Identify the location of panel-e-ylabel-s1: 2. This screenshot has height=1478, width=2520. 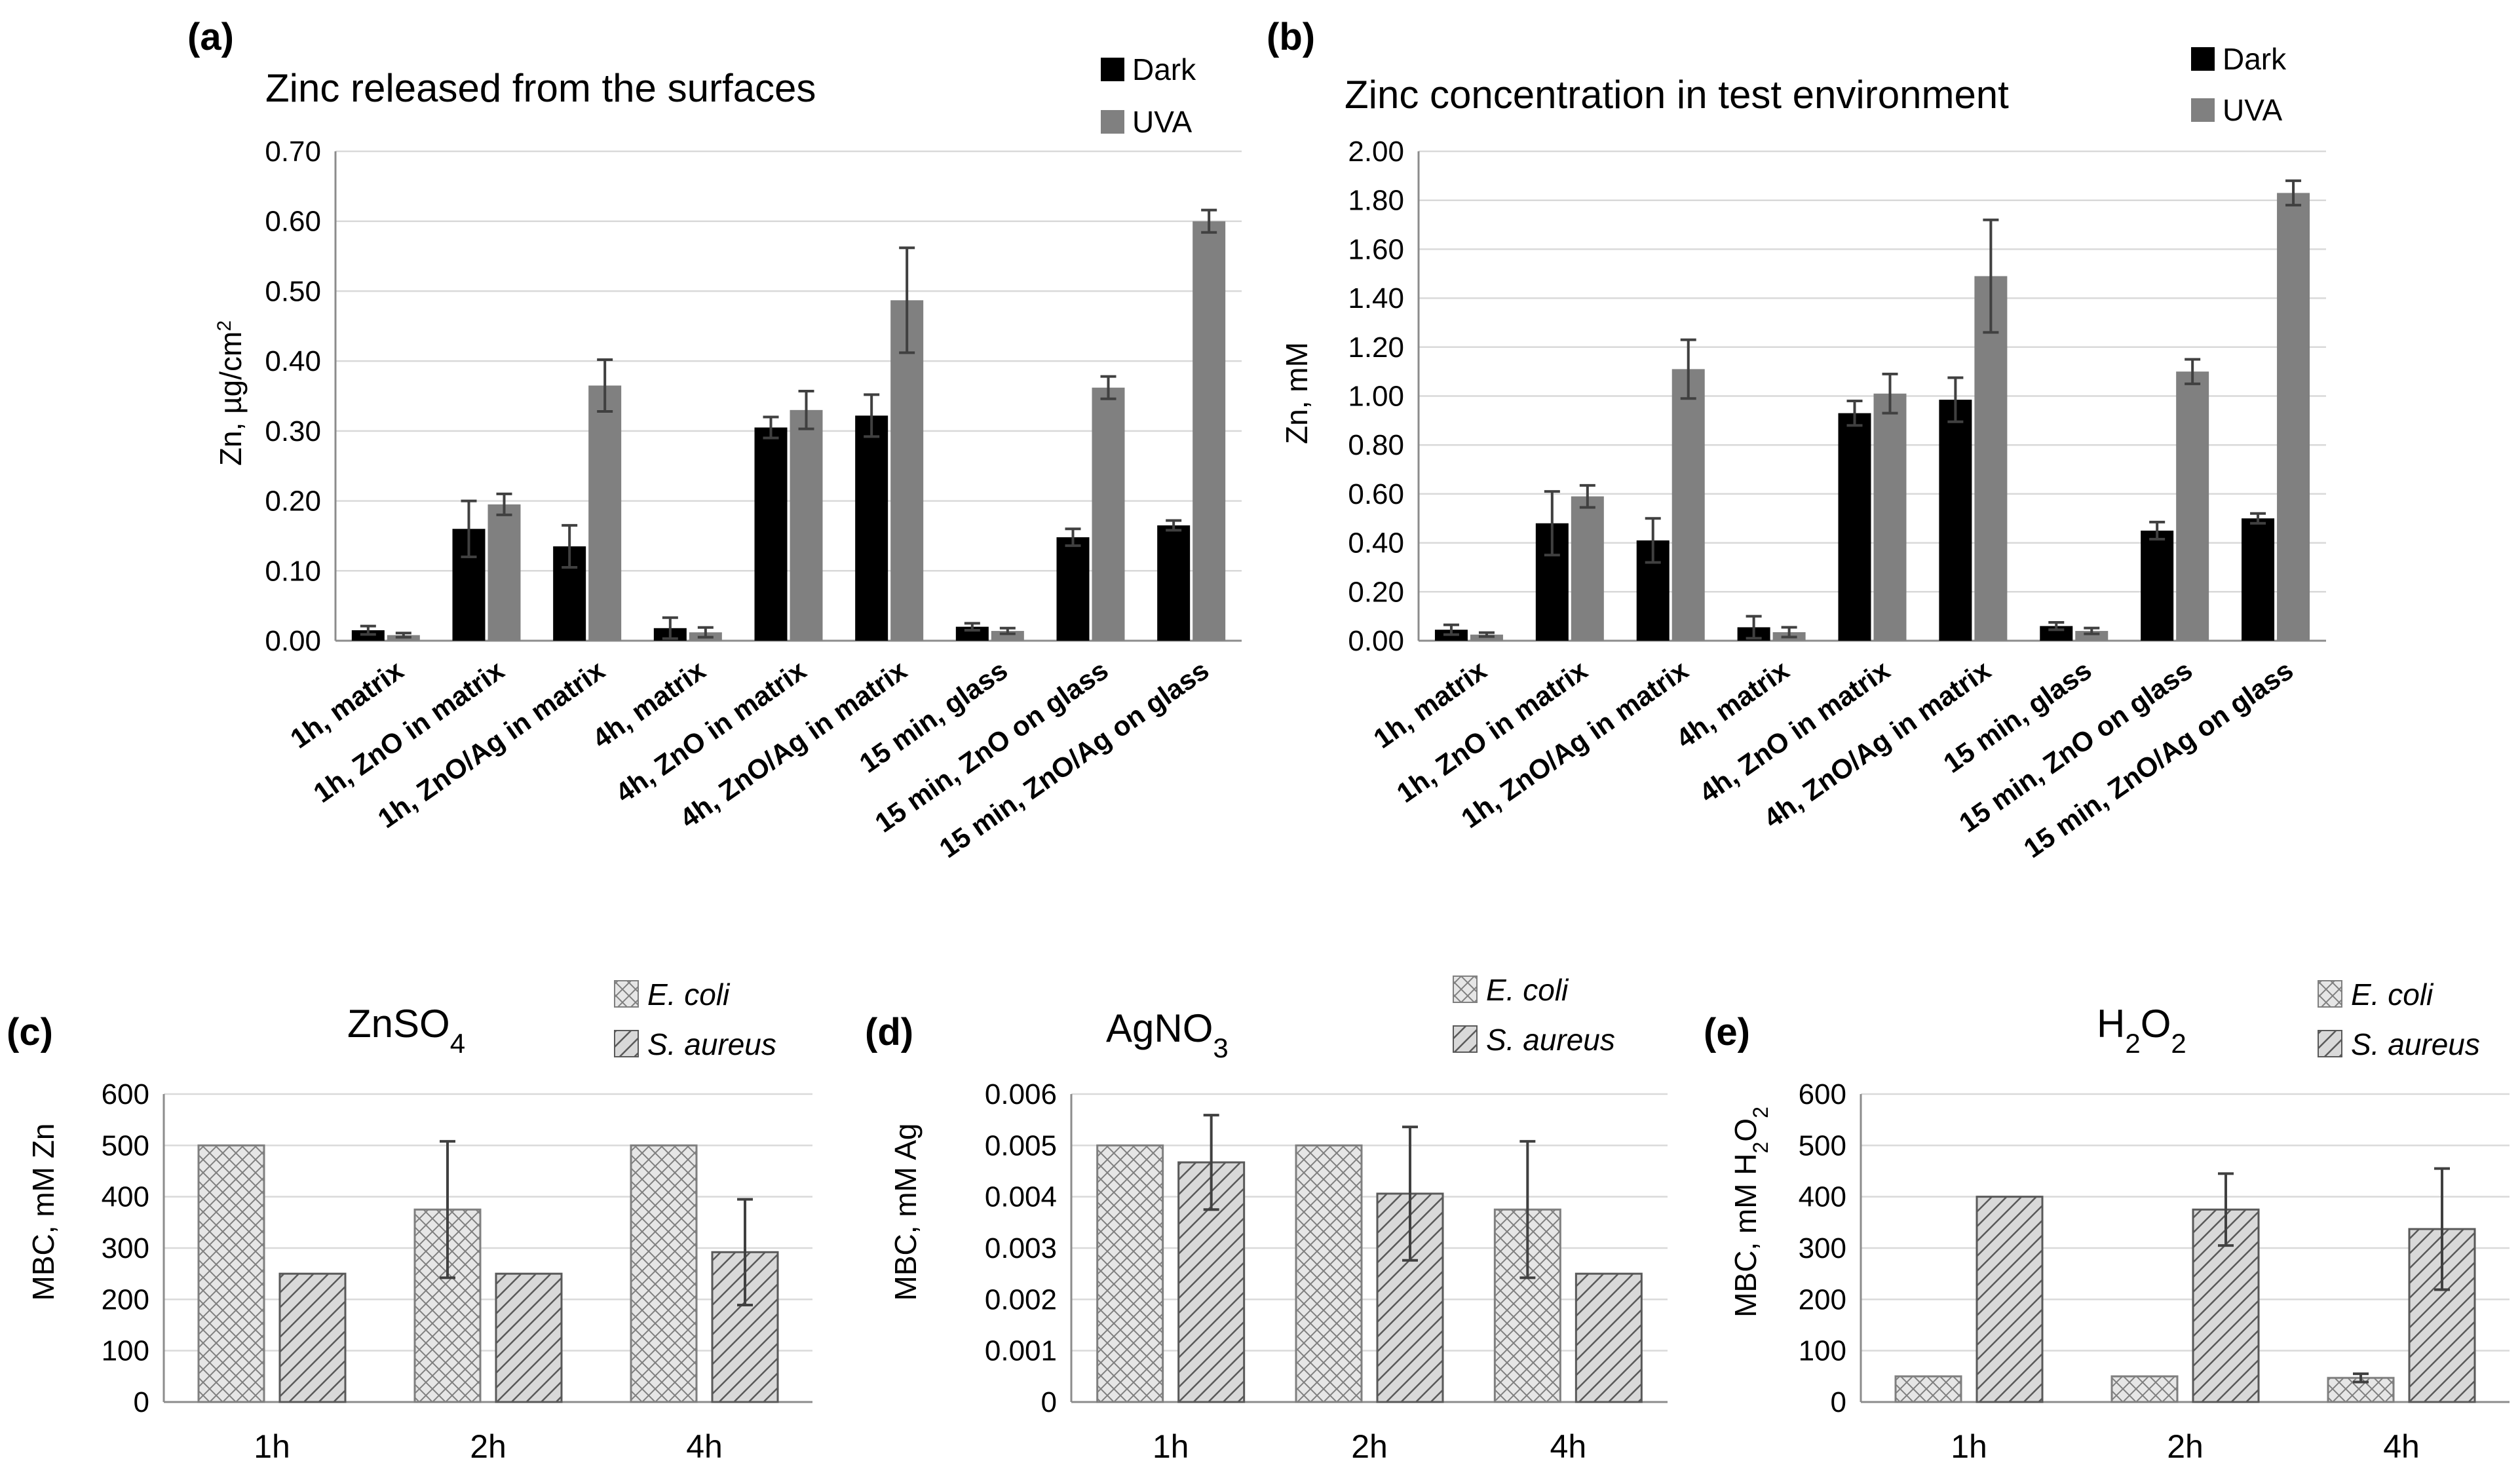
(1760, 1148).